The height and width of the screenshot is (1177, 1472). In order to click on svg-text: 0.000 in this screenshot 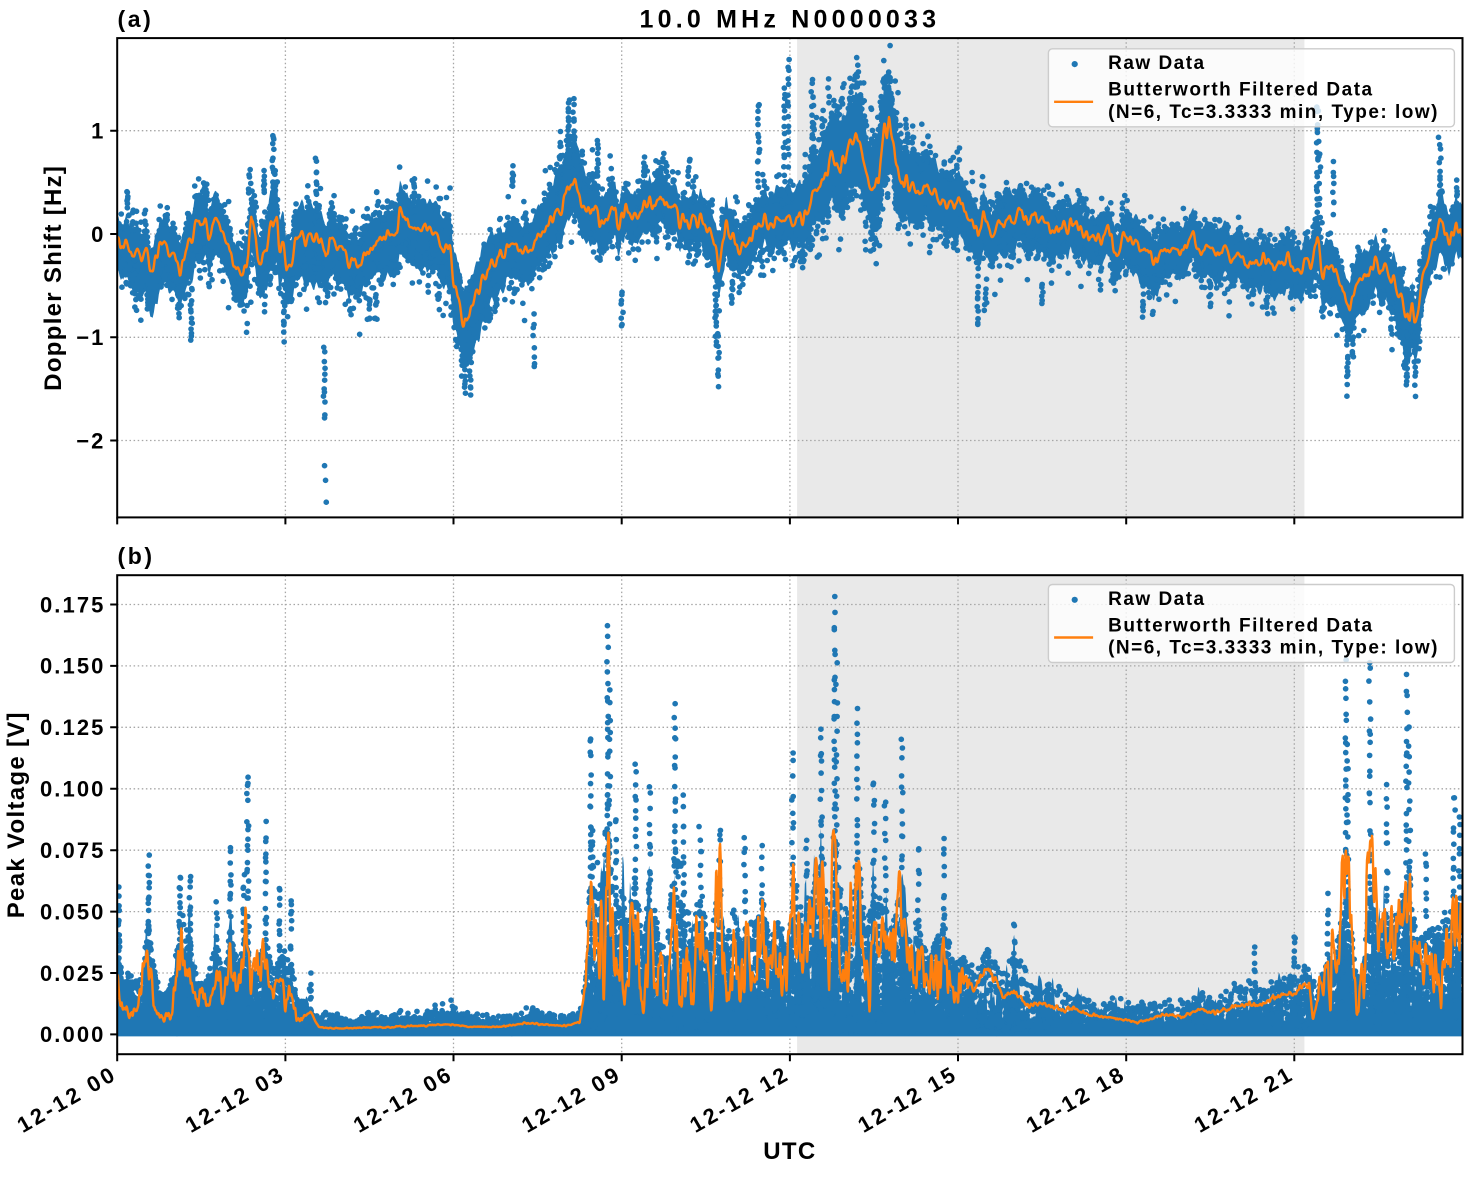, I will do `click(73, 1034)`.